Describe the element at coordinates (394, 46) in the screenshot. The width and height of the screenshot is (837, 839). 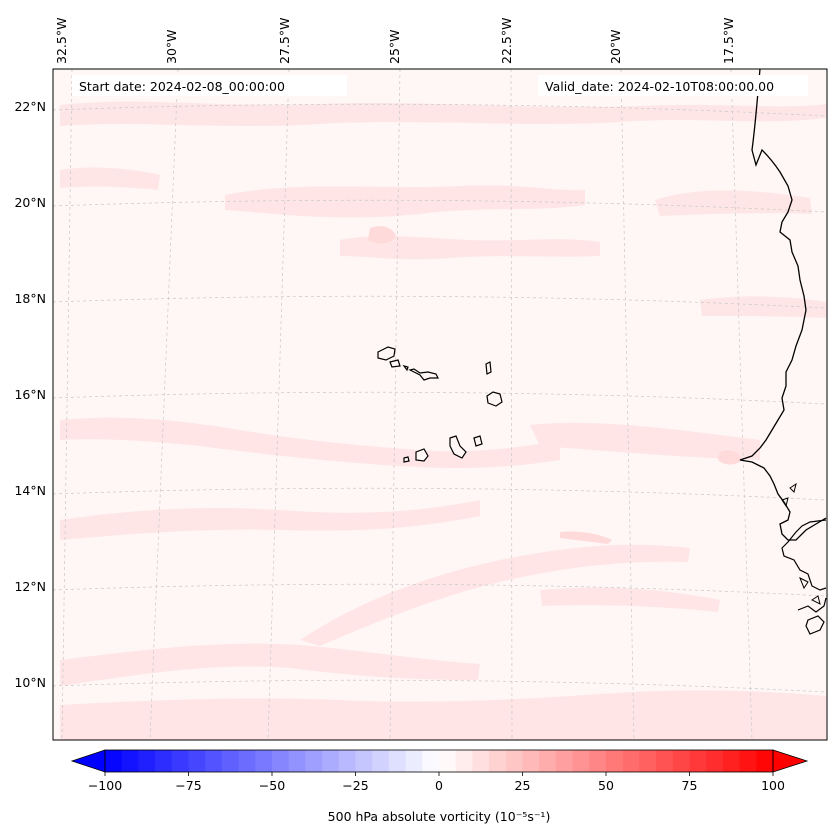
I see `lon-label-25w: 25°W` at that location.